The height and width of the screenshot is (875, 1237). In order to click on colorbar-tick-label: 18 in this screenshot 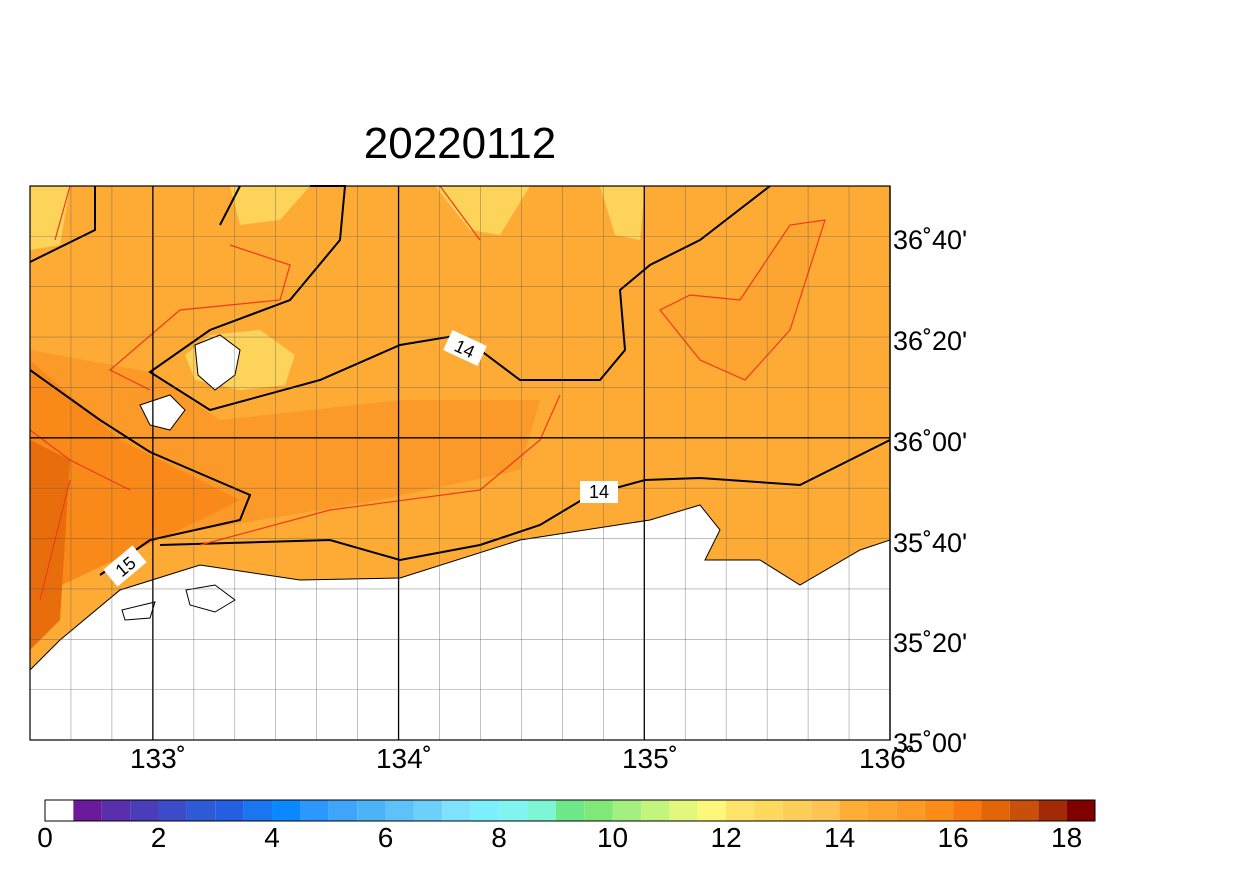, I will do `click(1066, 837)`.